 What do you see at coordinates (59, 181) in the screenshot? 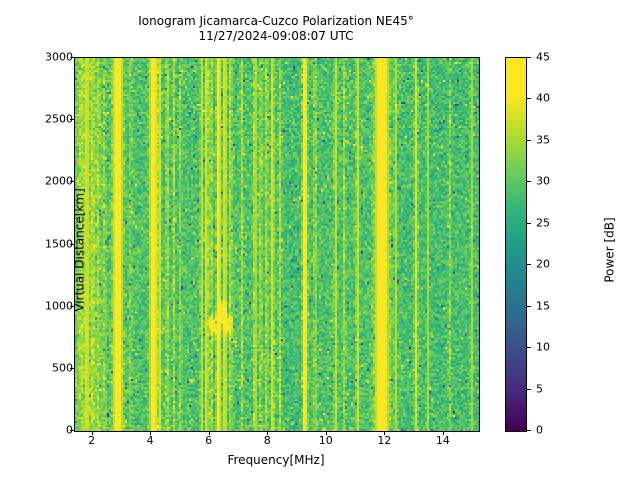
I see `y-tick-label: 2000` at bounding box center [59, 181].